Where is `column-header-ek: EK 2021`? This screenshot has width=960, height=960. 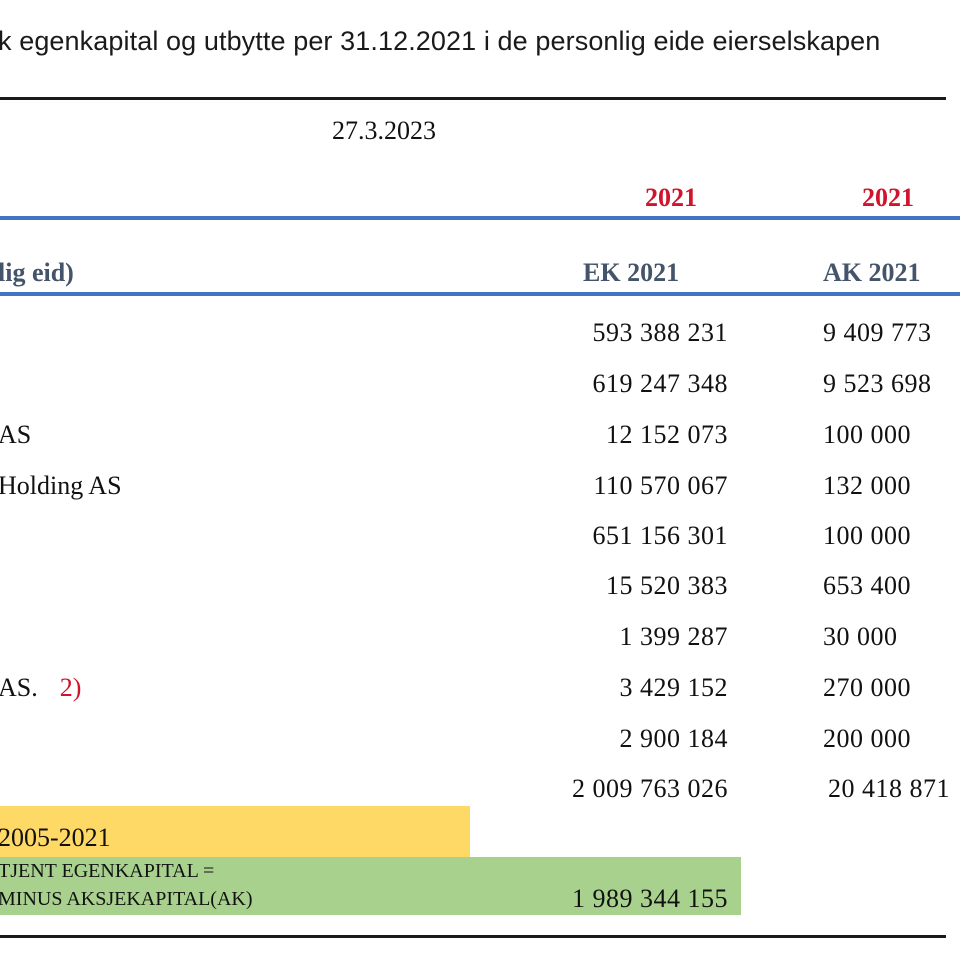
column-header-ek: EK 2021 is located at coordinates (631, 272).